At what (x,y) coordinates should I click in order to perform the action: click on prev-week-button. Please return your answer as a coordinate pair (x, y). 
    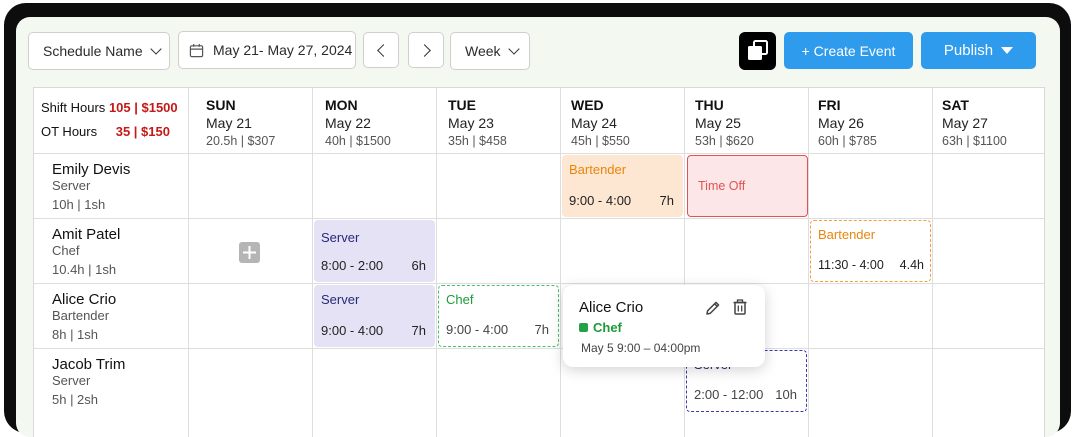
    Looking at the image, I should click on (381, 50).